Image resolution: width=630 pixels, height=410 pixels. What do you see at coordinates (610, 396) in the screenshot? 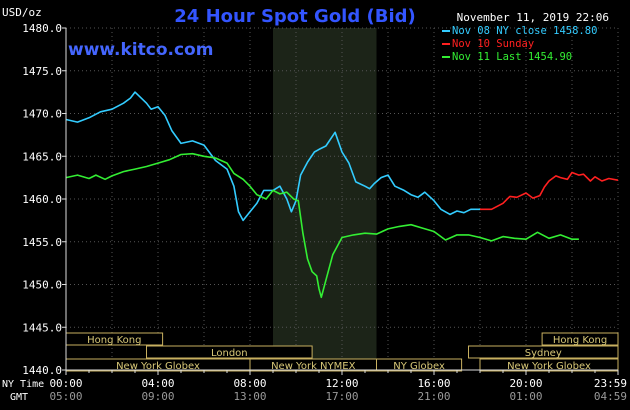
I see `x-tick-label-gmt: 04:59` at bounding box center [610, 396].